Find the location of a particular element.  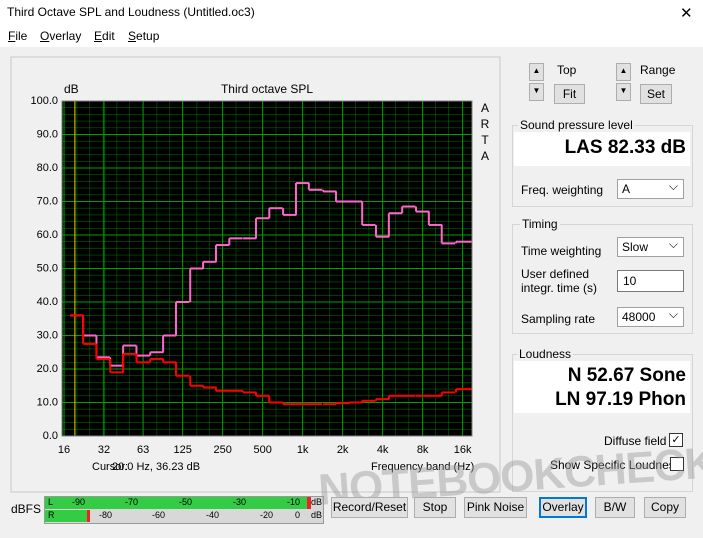

x-tick-label: 500 is located at coordinates (262, 450).